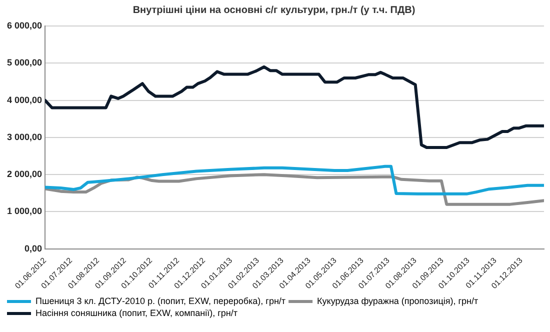 This screenshot has height=332, width=550. Describe the element at coordinates (24, 25) in the screenshot. I see `y-tick-label: 6 000,00` at that location.